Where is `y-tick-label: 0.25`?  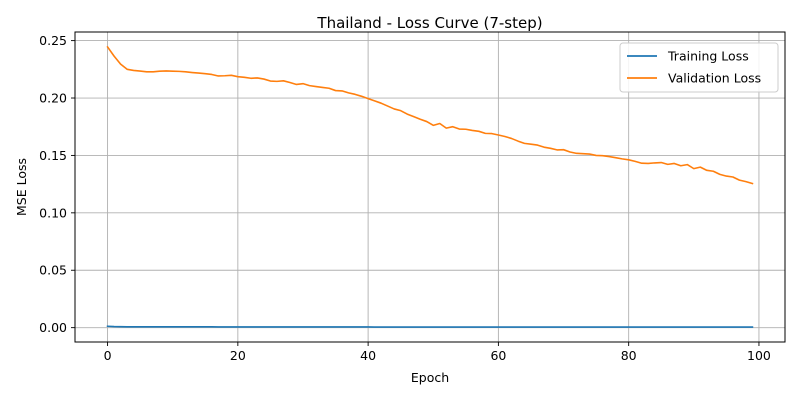 y-tick-label: 0.25 is located at coordinates (53, 40).